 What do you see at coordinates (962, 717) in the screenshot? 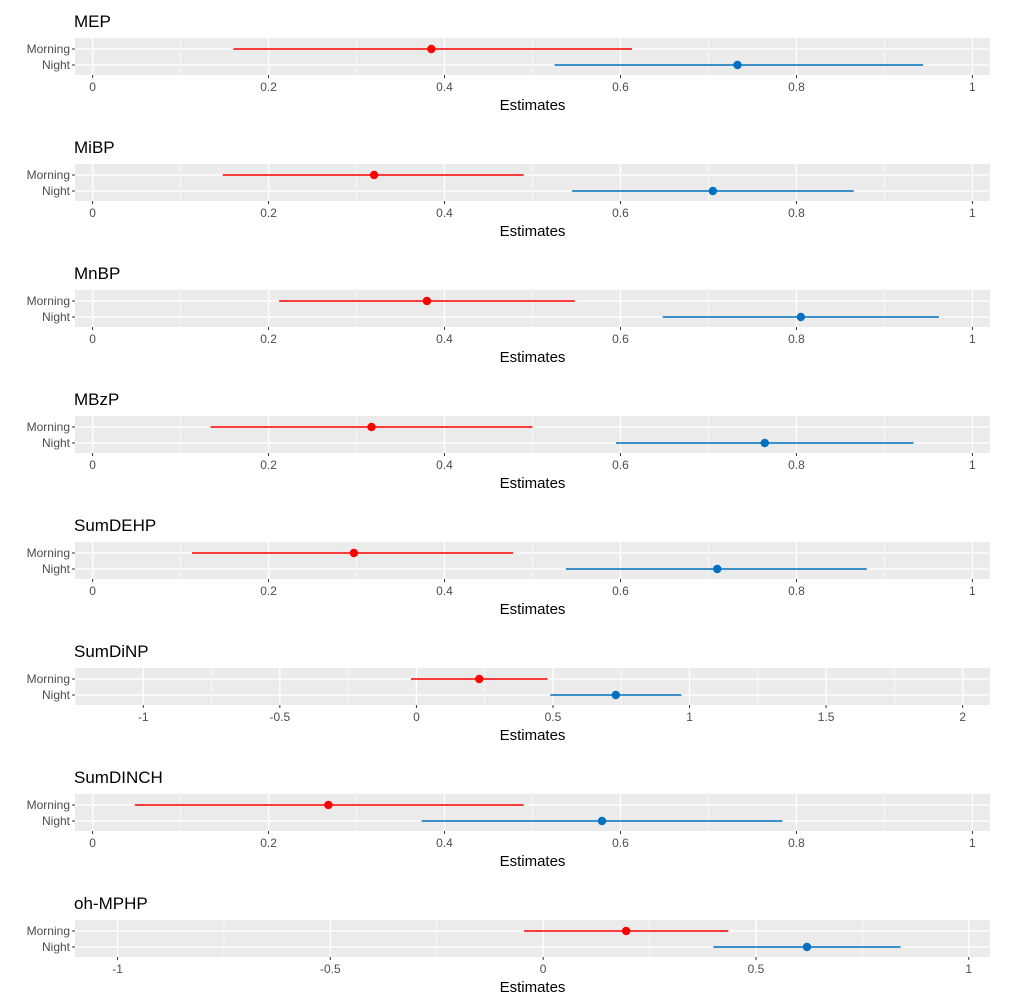
I see `x-tick-label: 2` at bounding box center [962, 717].